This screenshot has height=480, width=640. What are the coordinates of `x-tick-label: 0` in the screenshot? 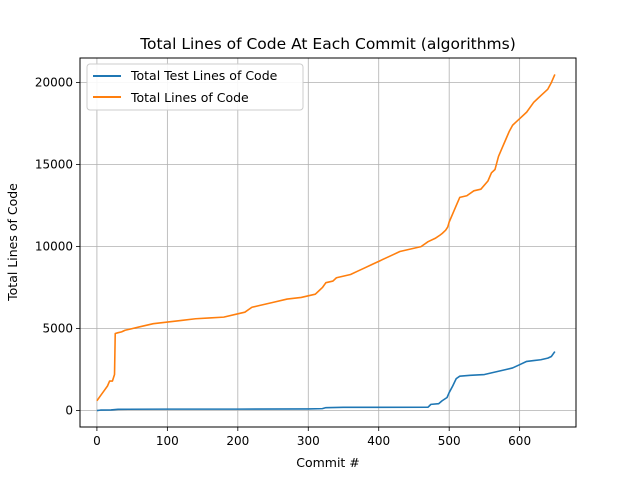 It's located at (97, 441).